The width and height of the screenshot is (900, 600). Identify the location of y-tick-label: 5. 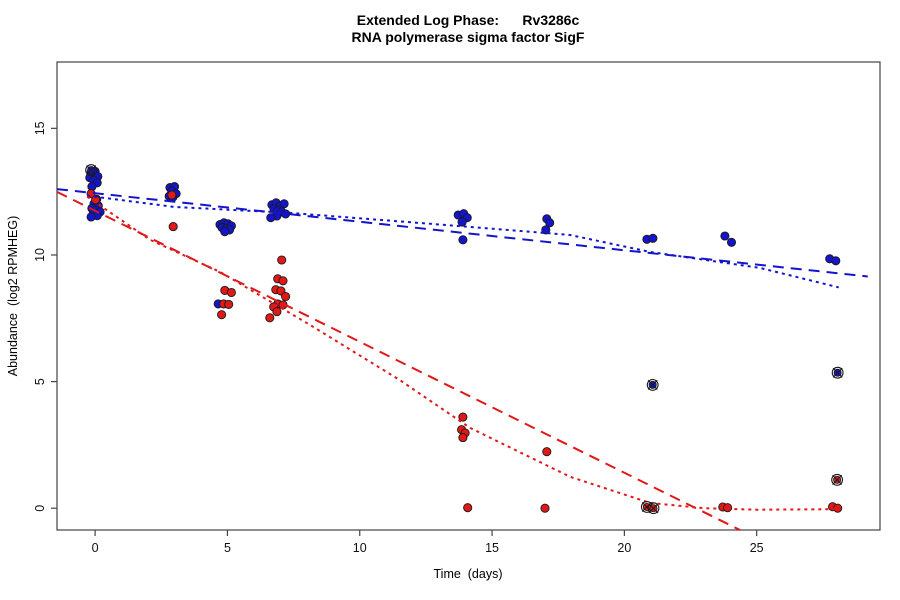
(40, 381).